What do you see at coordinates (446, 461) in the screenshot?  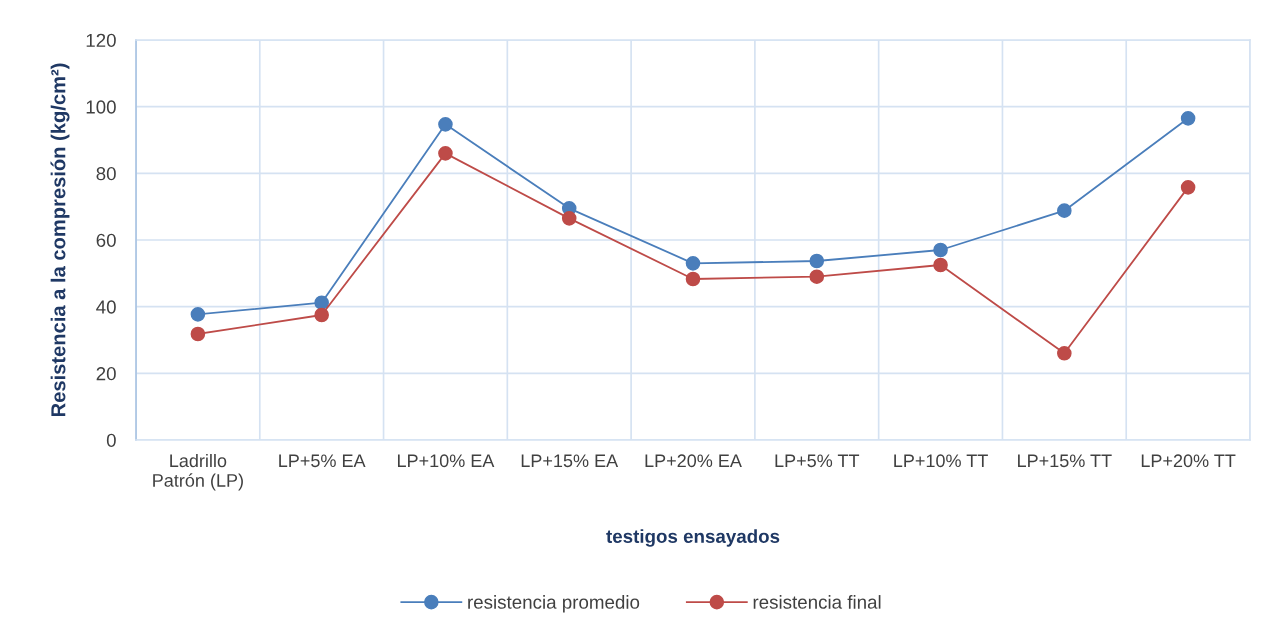 I see `x-tick-label: LP+10% EA` at bounding box center [446, 461].